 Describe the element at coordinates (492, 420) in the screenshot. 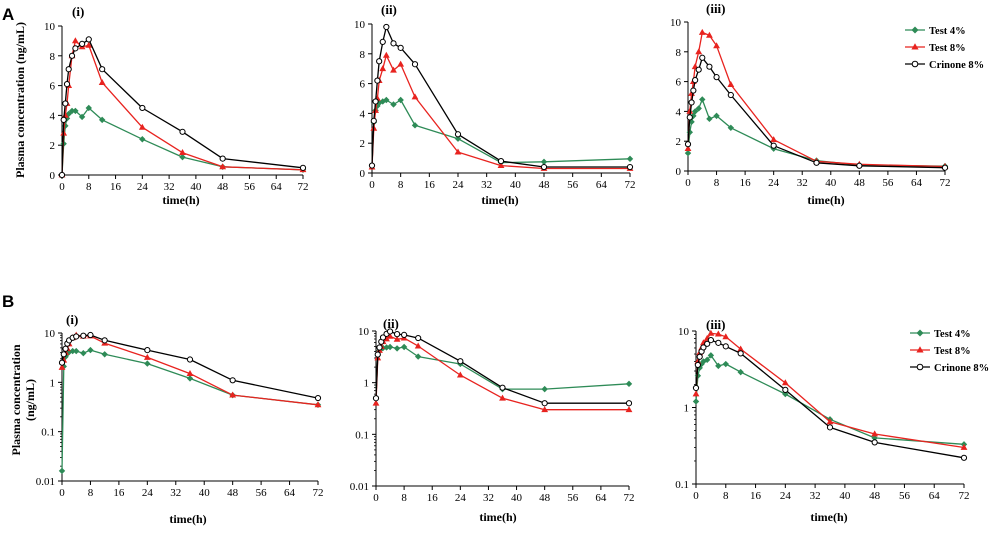

I see `chart-panel-b-ii: 0 8 16 24 32 40 48 56 64 72 0.01 0.1 1 10 (ii) time(h)` at that location.